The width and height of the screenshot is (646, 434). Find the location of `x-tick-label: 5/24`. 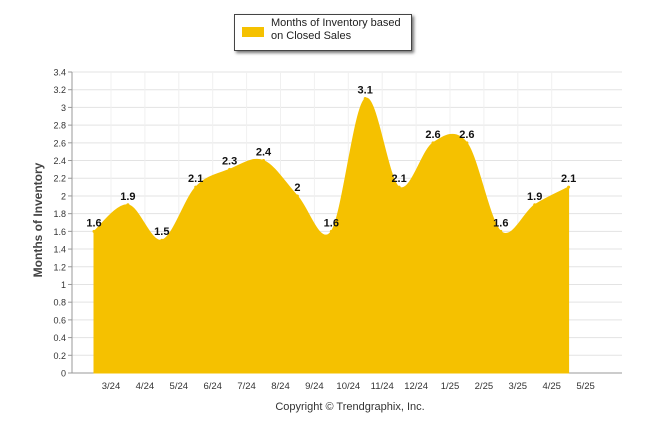

x-tick-label: 5/24 is located at coordinates (179, 386).